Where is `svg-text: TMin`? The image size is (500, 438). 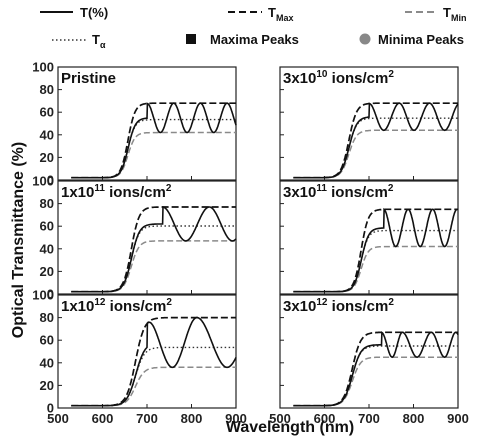 svg-text: TMin is located at coordinates (454, 14).